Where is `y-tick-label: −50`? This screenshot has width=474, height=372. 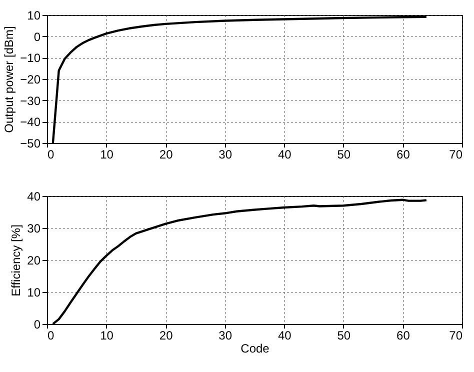 y-tick-label: −50 is located at coordinates (30, 143).